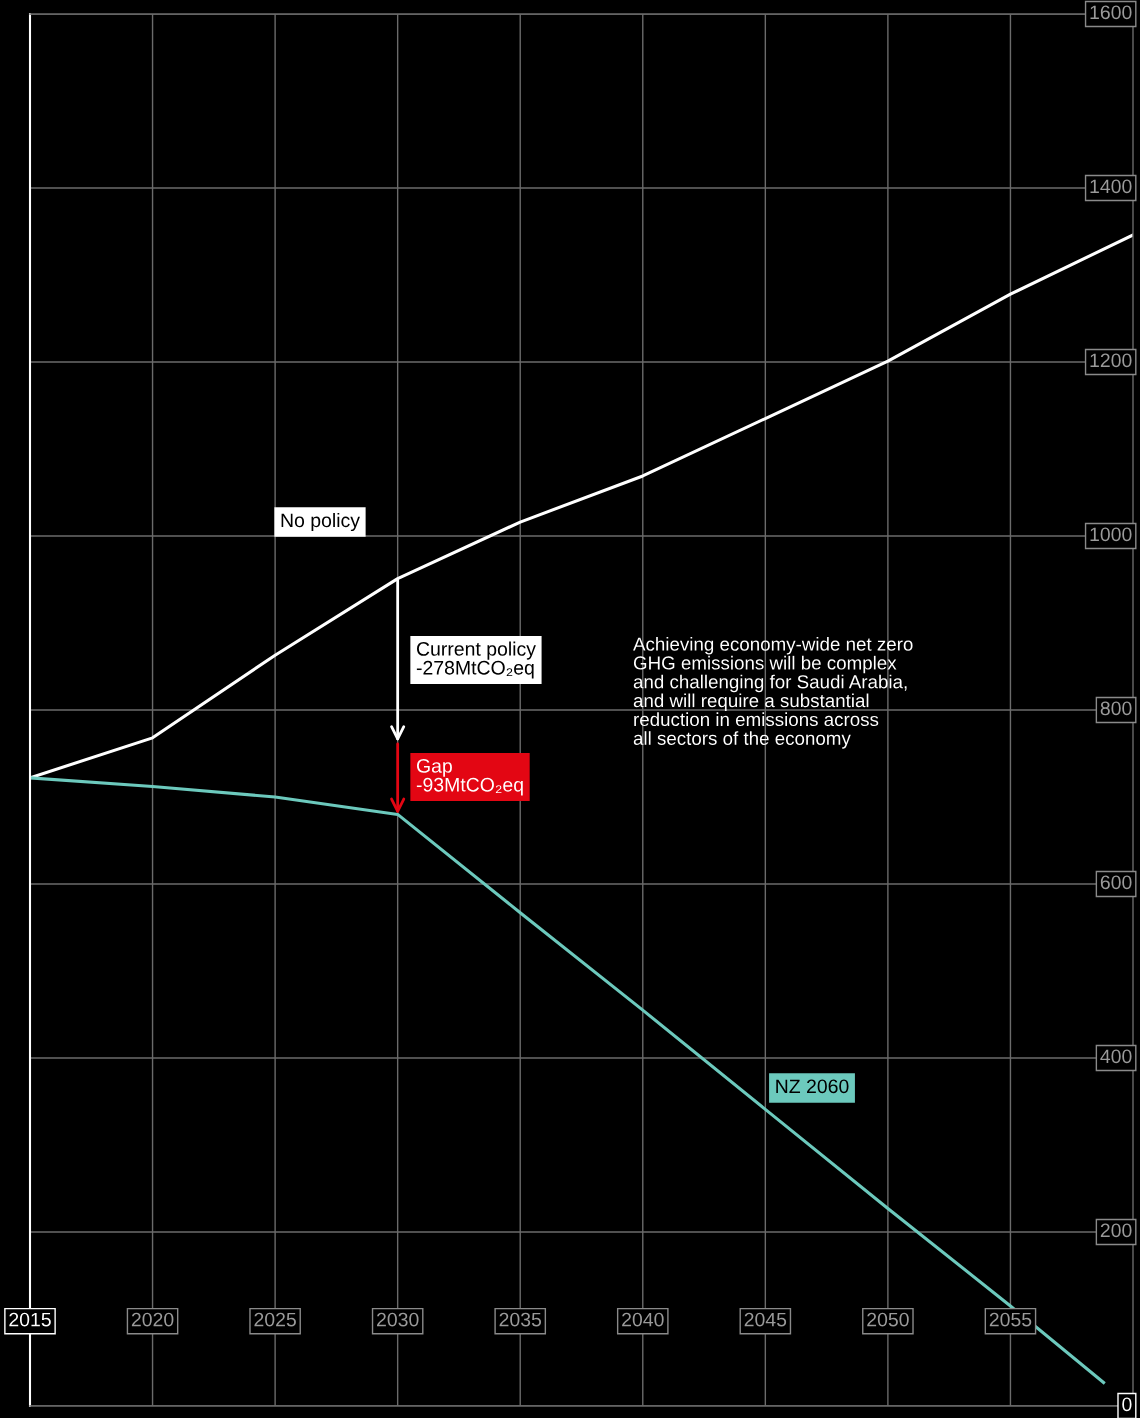 The width and height of the screenshot is (1140, 1418). Describe the element at coordinates (398, 1319) in the screenshot. I see `x-tick-label: 2030` at that location.